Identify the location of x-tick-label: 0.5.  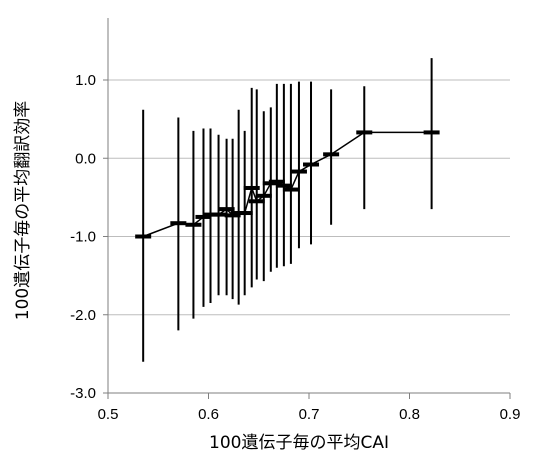
(108, 414).